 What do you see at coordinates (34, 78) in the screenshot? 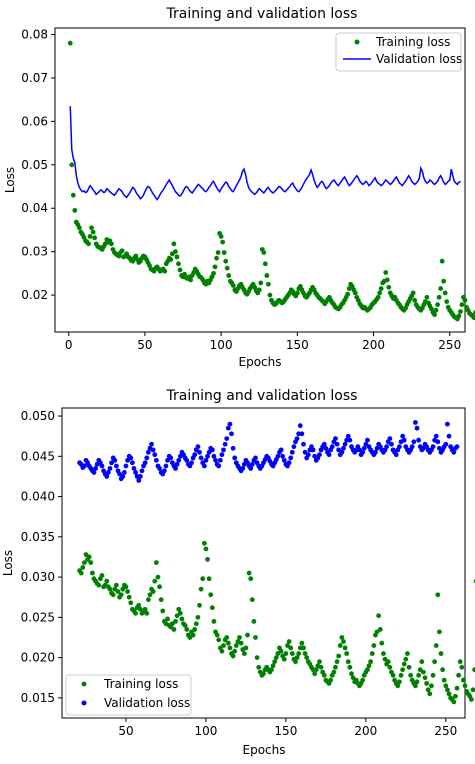
I see `y-tick-label: 0.07` at bounding box center [34, 78].